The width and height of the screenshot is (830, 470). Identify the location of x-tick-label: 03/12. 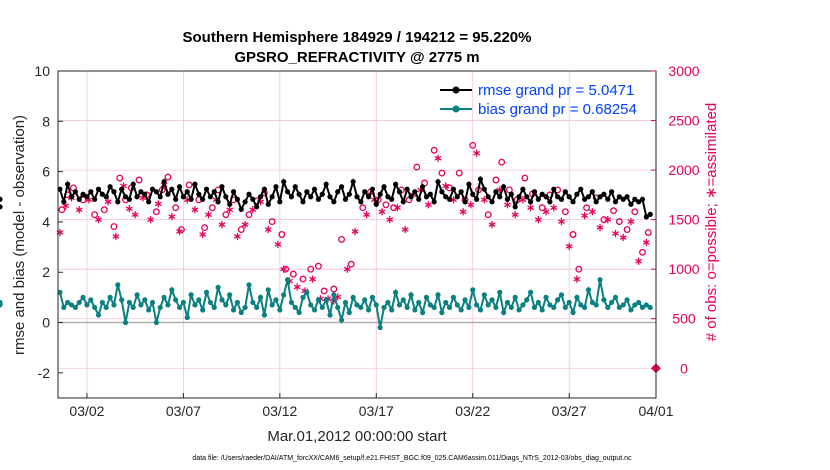
(279, 411).